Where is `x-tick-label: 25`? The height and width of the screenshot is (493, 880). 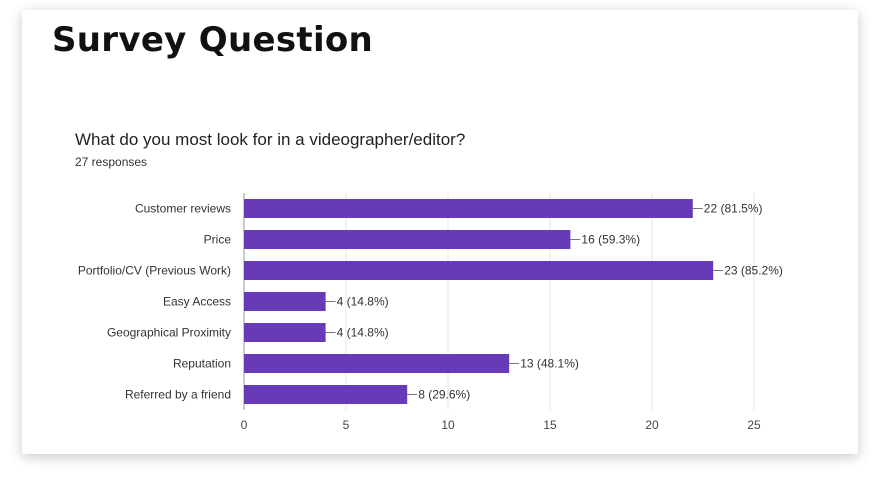 x-tick-label: 25 is located at coordinates (754, 425).